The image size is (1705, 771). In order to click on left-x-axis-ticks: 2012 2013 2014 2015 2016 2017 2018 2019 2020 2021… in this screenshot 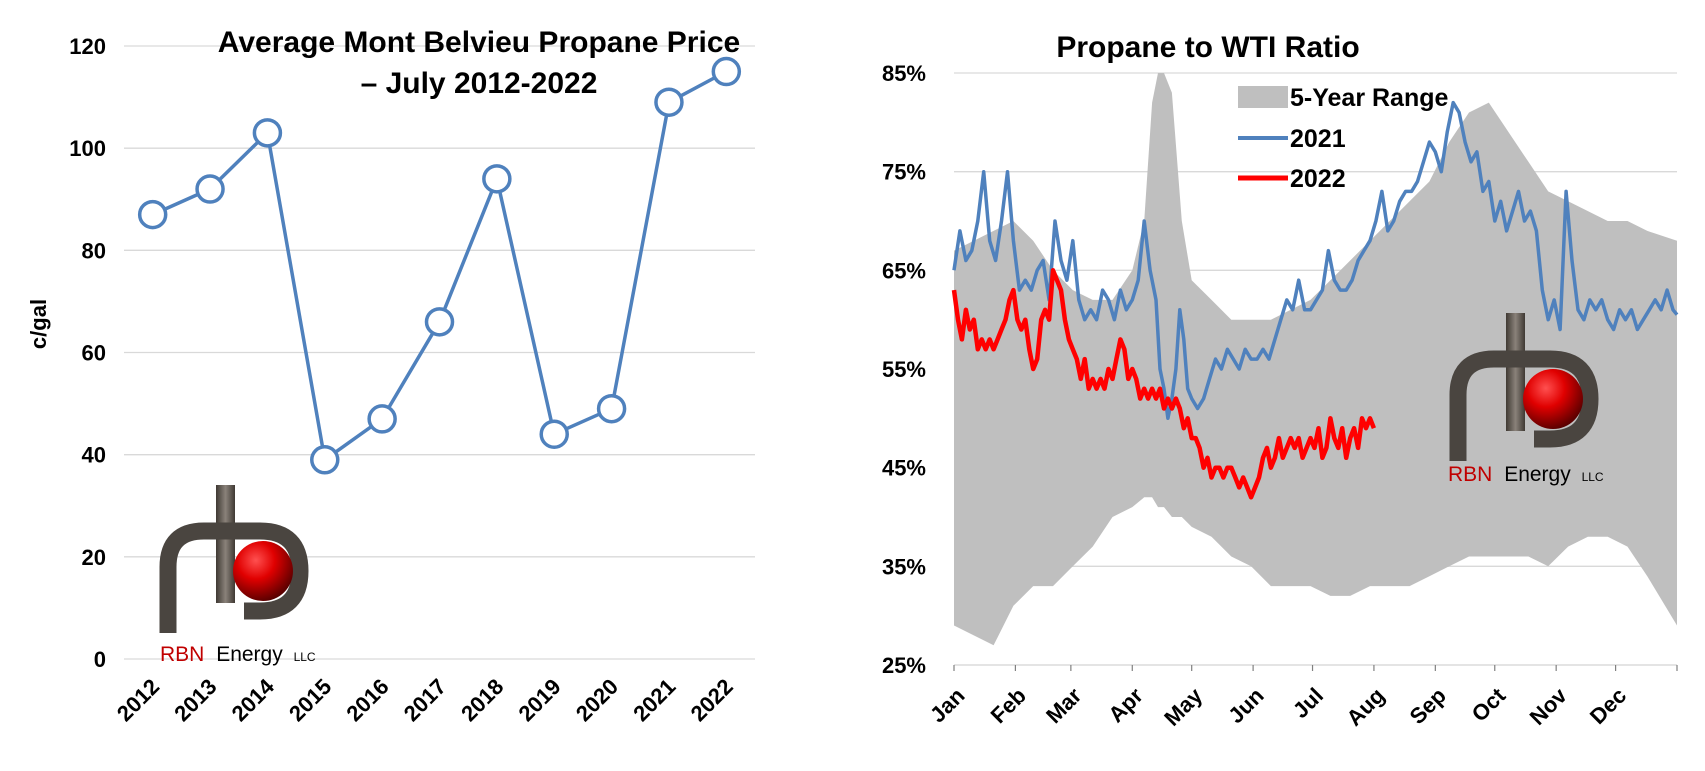, I will do `click(425, 699)`.